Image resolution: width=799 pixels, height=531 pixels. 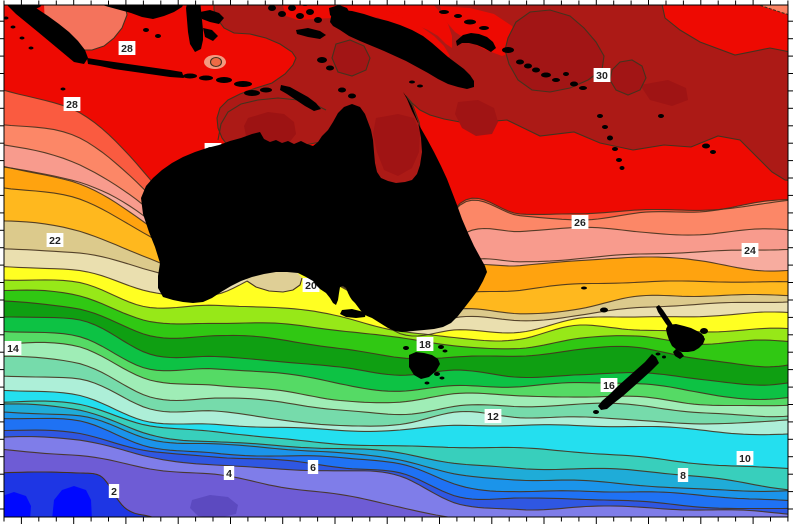 I want to click on svg-text: 14, so click(x=13, y=349).